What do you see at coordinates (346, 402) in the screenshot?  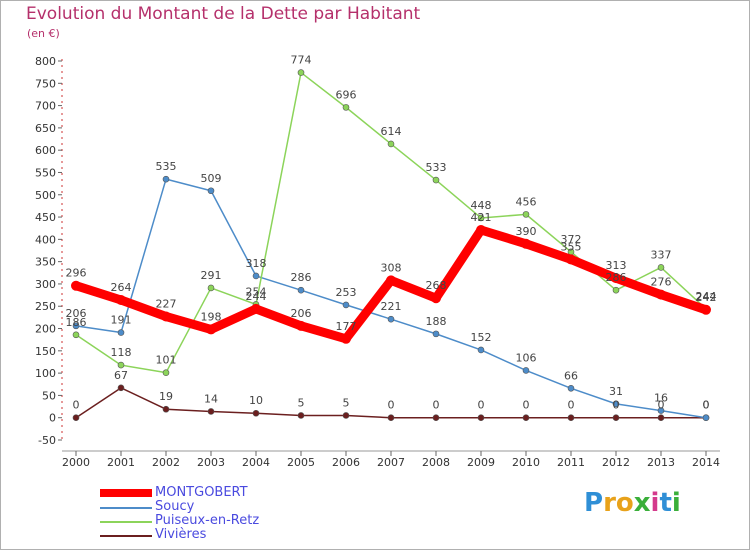 I see `data-label: 5` at bounding box center [346, 402].